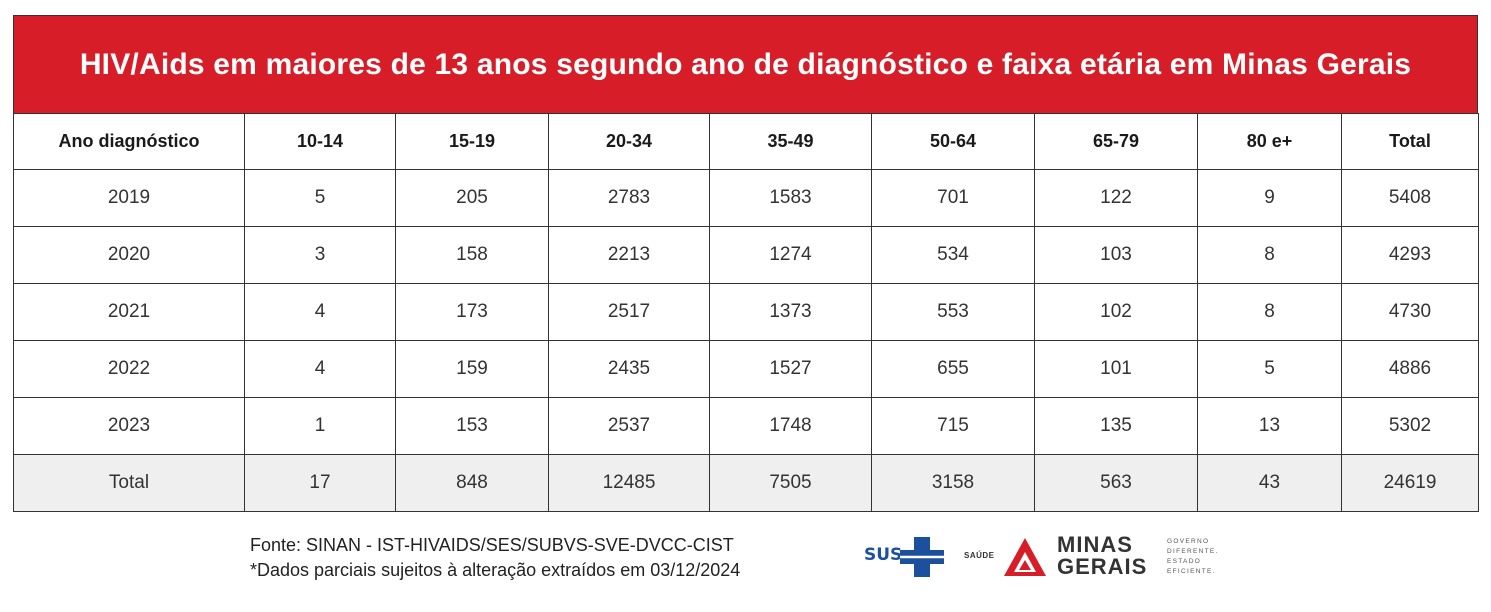 The height and width of the screenshot is (612, 1491). Describe the element at coordinates (1116, 141) in the screenshot. I see `col-header-65-79: 65-79` at that location.